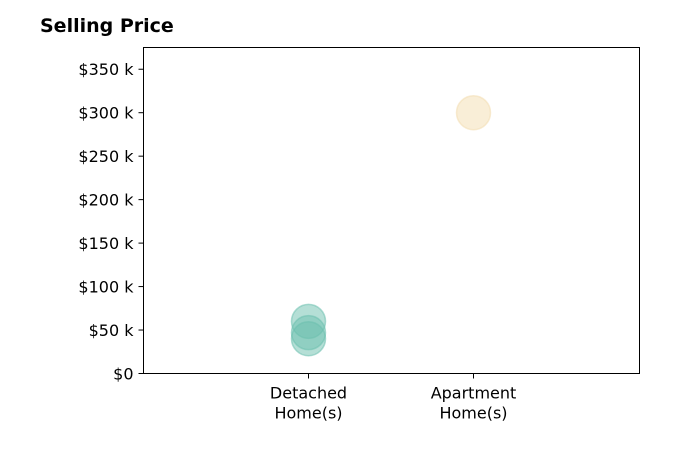 The width and height of the screenshot is (679, 462). Describe the element at coordinates (106, 200) in the screenshot. I see `y-tick-label: $200 k` at that location.